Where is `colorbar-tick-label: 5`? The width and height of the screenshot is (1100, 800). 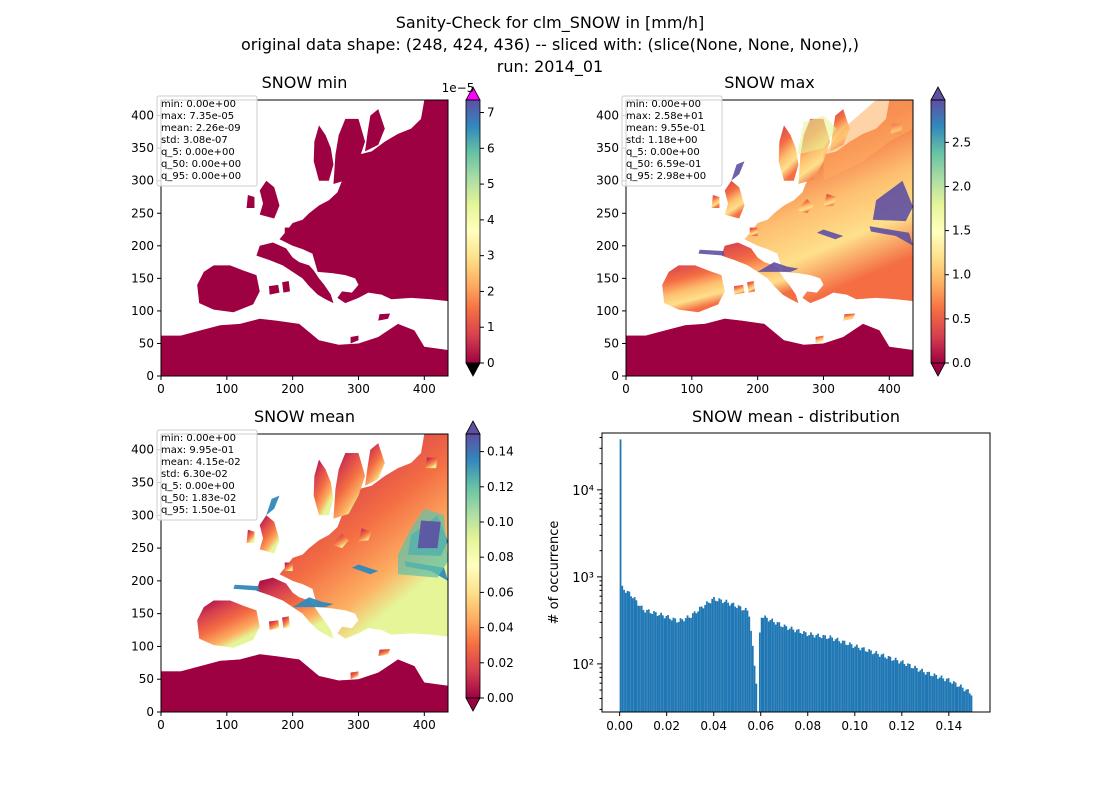
colorbar-tick-label: 5 is located at coordinates (491, 184).